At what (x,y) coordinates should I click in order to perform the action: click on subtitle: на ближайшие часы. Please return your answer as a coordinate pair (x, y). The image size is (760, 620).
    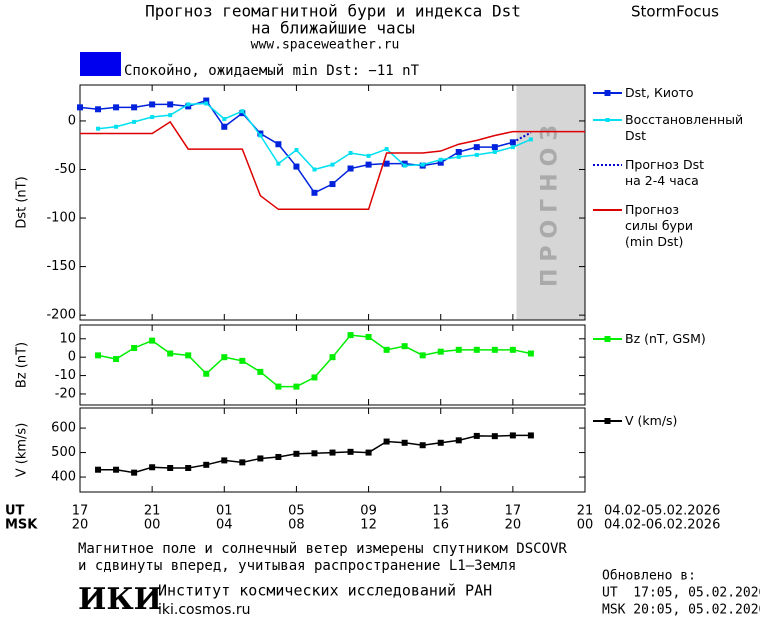
    Looking at the image, I should click on (333, 28).